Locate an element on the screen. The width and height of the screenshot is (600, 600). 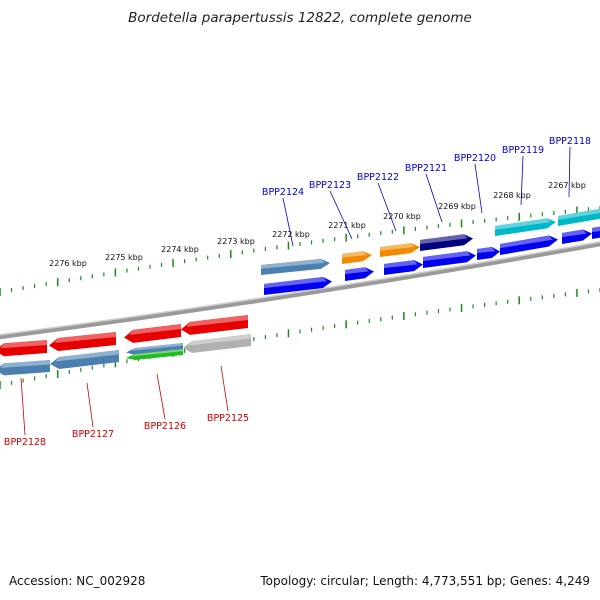
gene-label-forward: BPP2124 is located at coordinates (283, 192).